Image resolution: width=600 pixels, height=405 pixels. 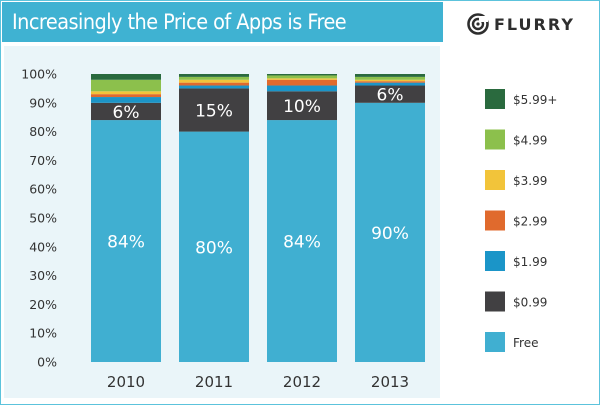 What do you see at coordinates (39, 74) in the screenshot?
I see `y-tick-label: 100%` at bounding box center [39, 74].